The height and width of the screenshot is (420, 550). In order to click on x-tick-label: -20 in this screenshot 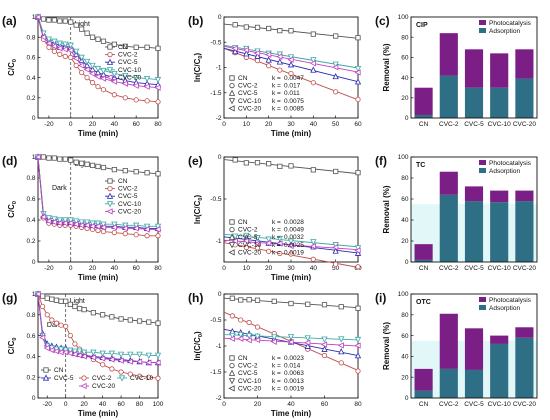, I will do `click(49, 268)`.